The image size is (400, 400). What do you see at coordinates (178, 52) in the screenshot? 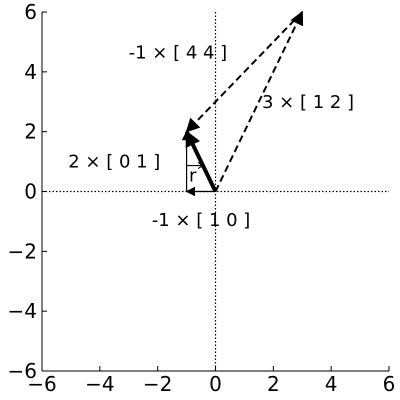
I see `vector-annotation: -1 × [ 4 4 ]` at bounding box center [178, 52].